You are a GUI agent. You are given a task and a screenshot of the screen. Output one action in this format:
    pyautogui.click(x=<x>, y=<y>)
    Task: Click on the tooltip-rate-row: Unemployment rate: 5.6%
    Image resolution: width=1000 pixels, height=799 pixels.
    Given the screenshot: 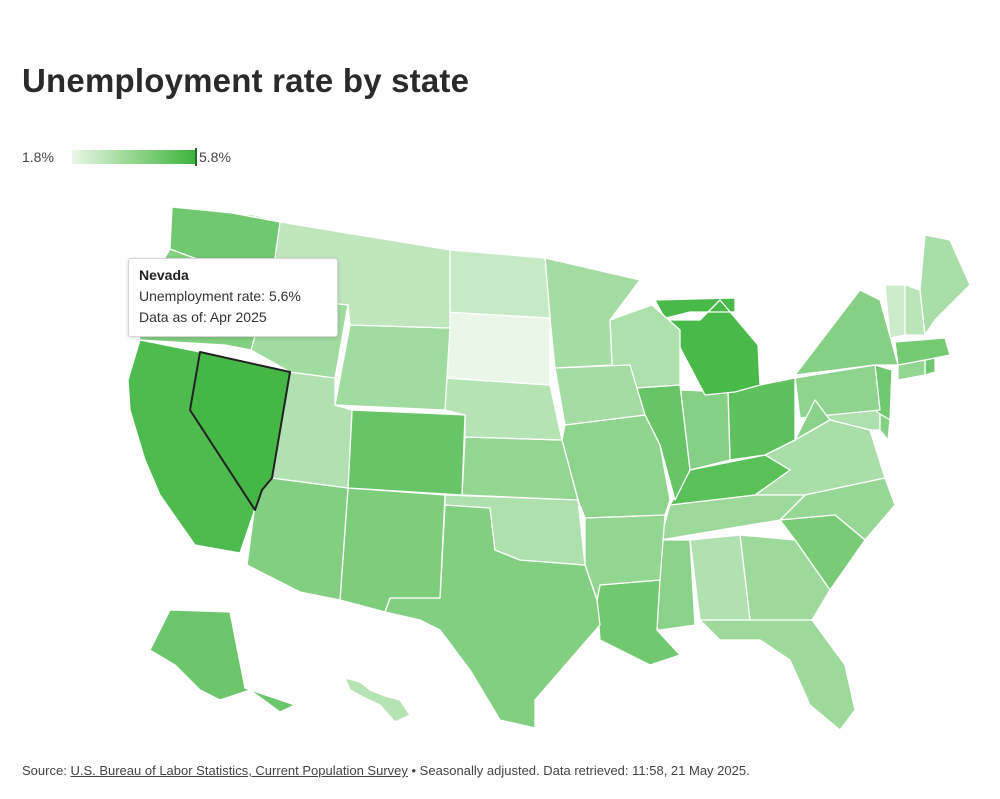 What is the action you would take?
    pyautogui.click(x=233, y=296)
    